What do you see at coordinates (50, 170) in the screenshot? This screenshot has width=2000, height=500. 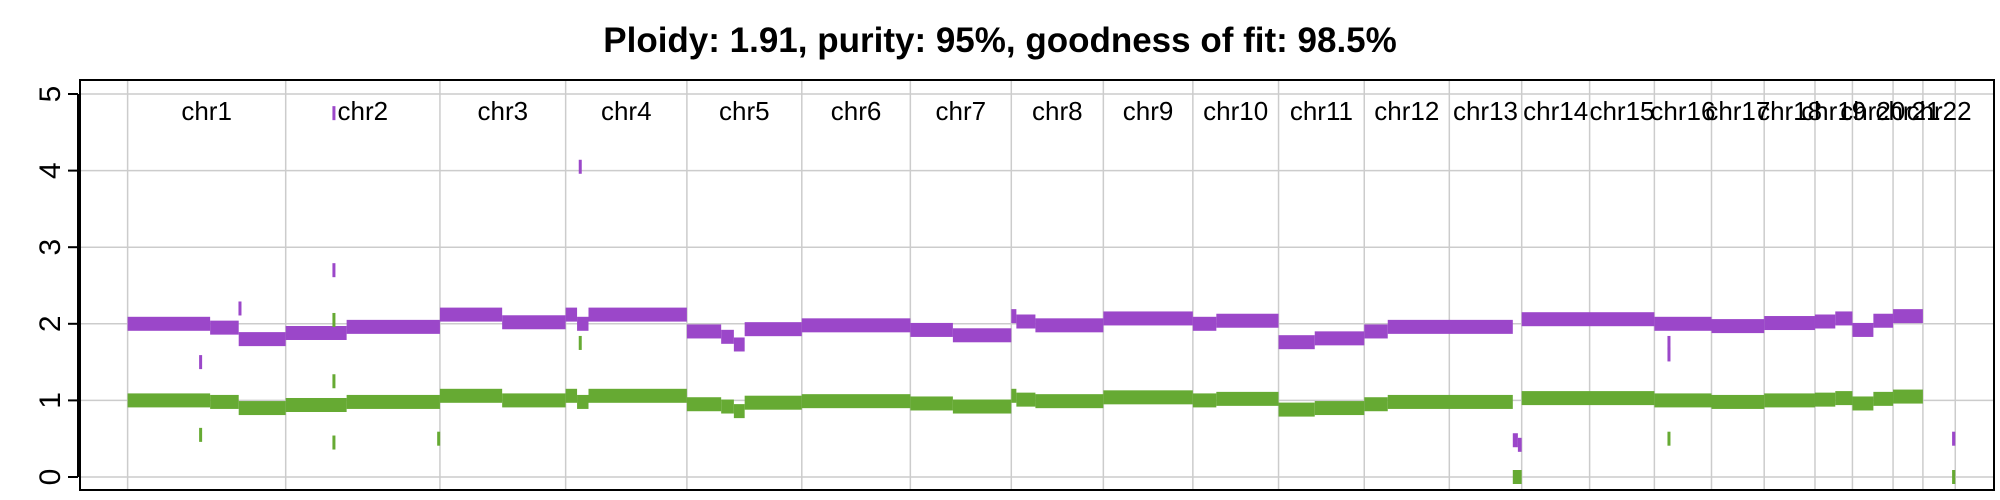 I see `y-tick-label: 4` at bounding box center [50, 170].